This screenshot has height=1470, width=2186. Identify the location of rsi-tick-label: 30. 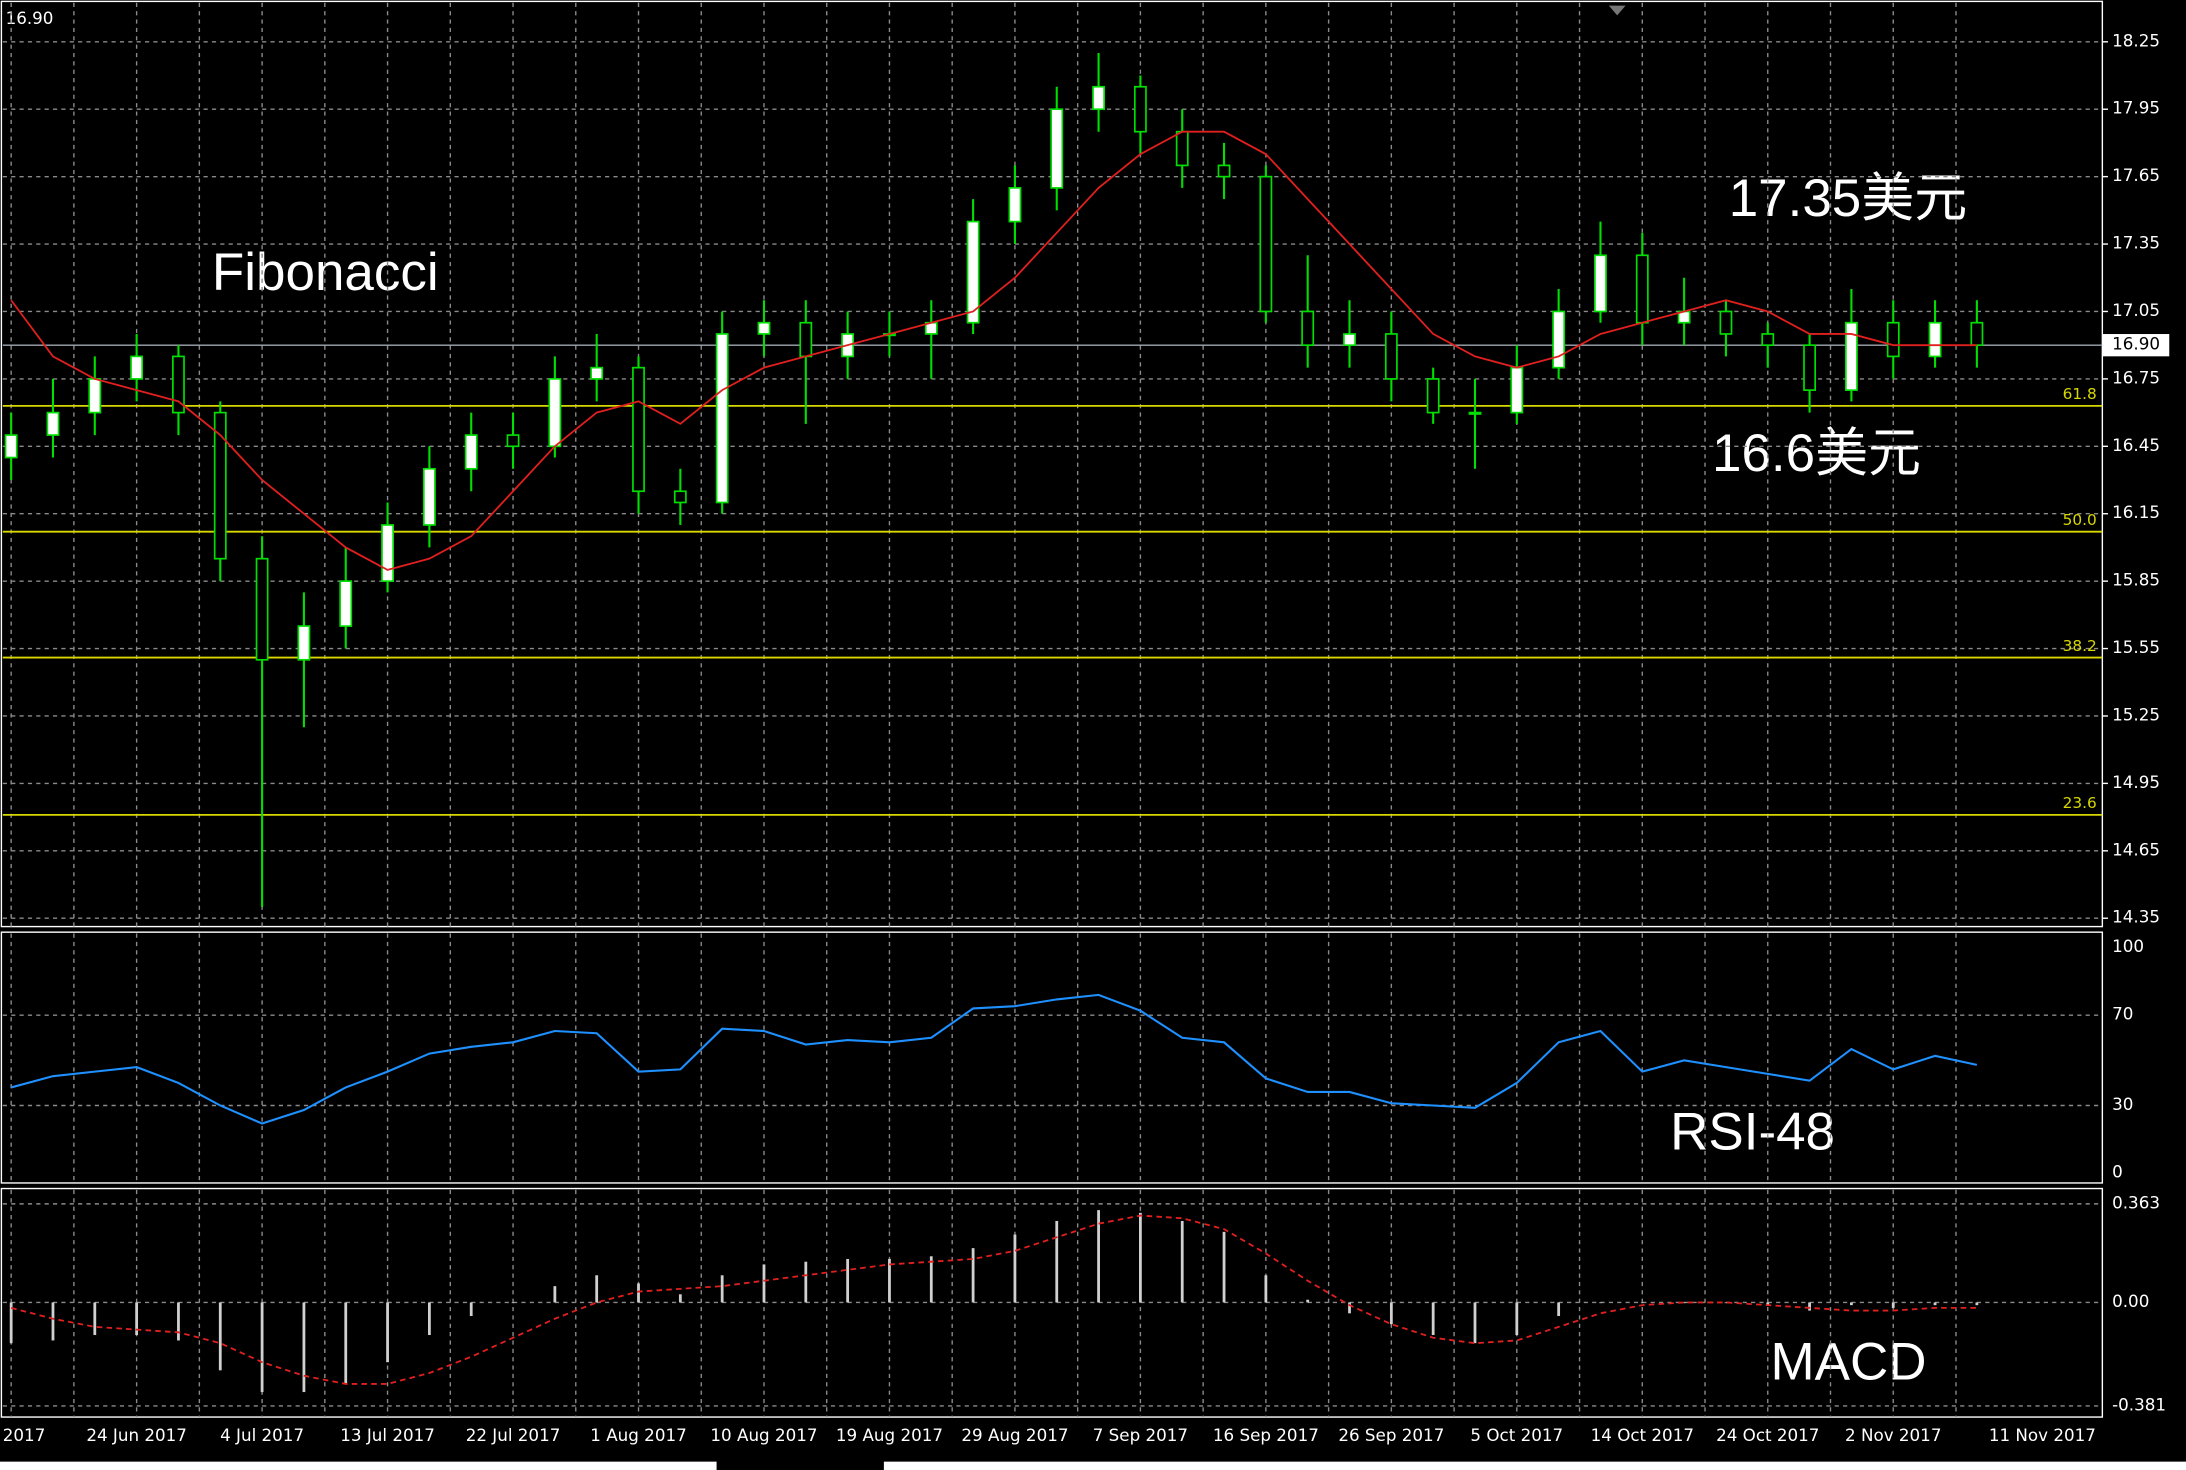
(2122, 1104).